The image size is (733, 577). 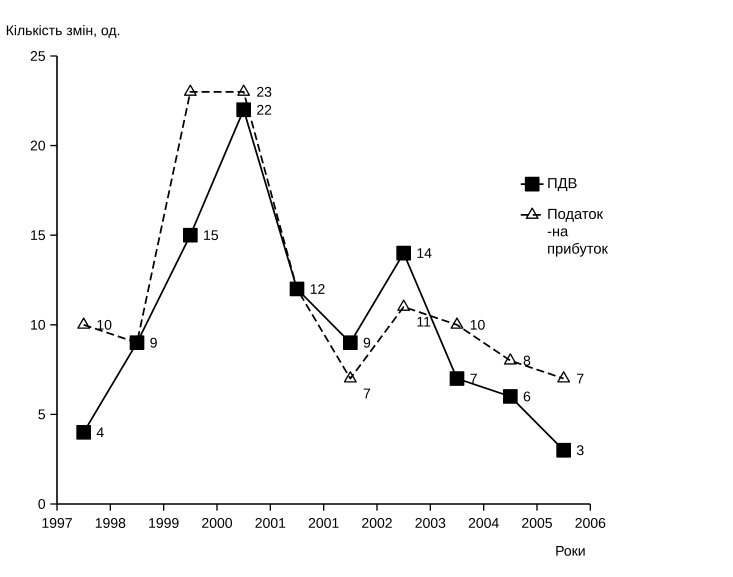 I want to click on data-label: 11, so click(x=423, y=321).